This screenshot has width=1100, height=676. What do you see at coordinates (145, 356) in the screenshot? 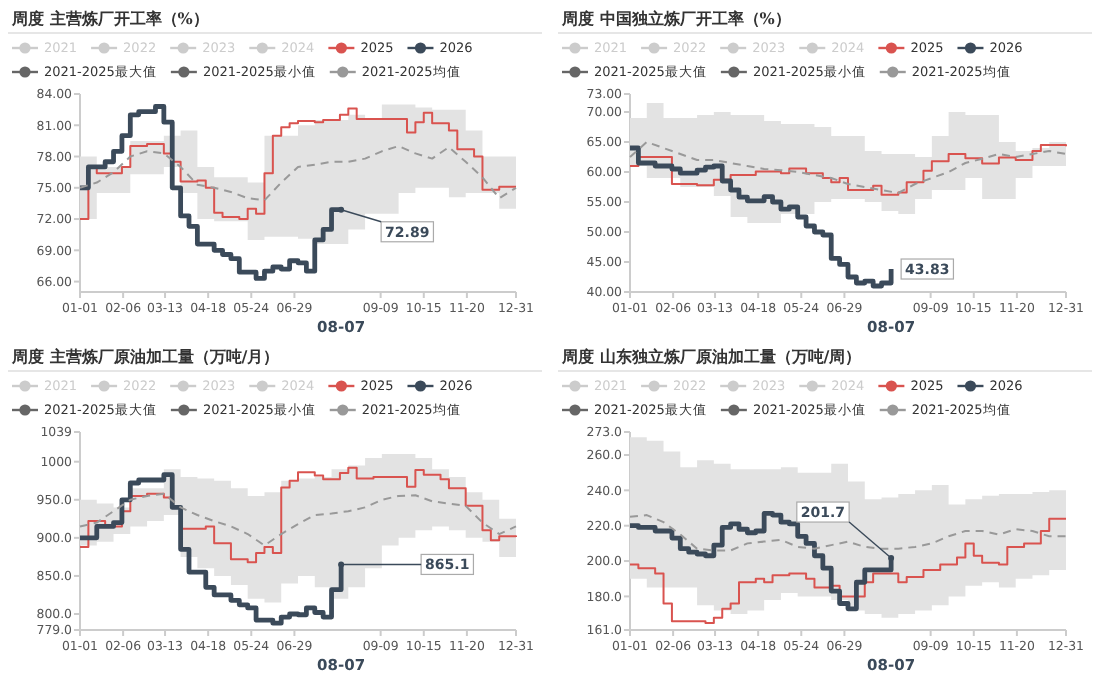
I see `chart-title: 周度 主营炼厂原油加工量（万吨/月）` at bounding box center [145, 356].